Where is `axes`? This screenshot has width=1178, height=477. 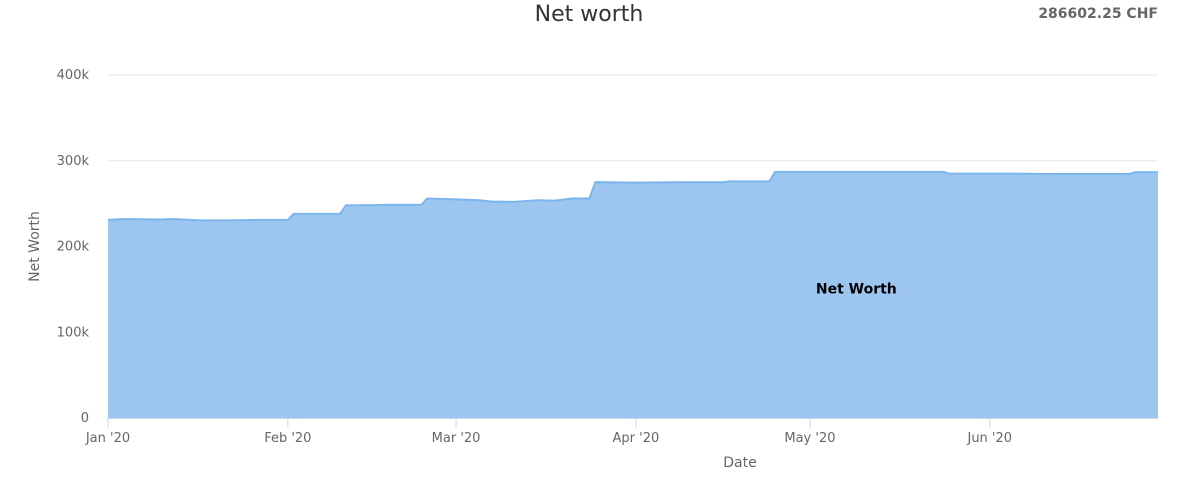
axes is located at coordinates (632, 423).